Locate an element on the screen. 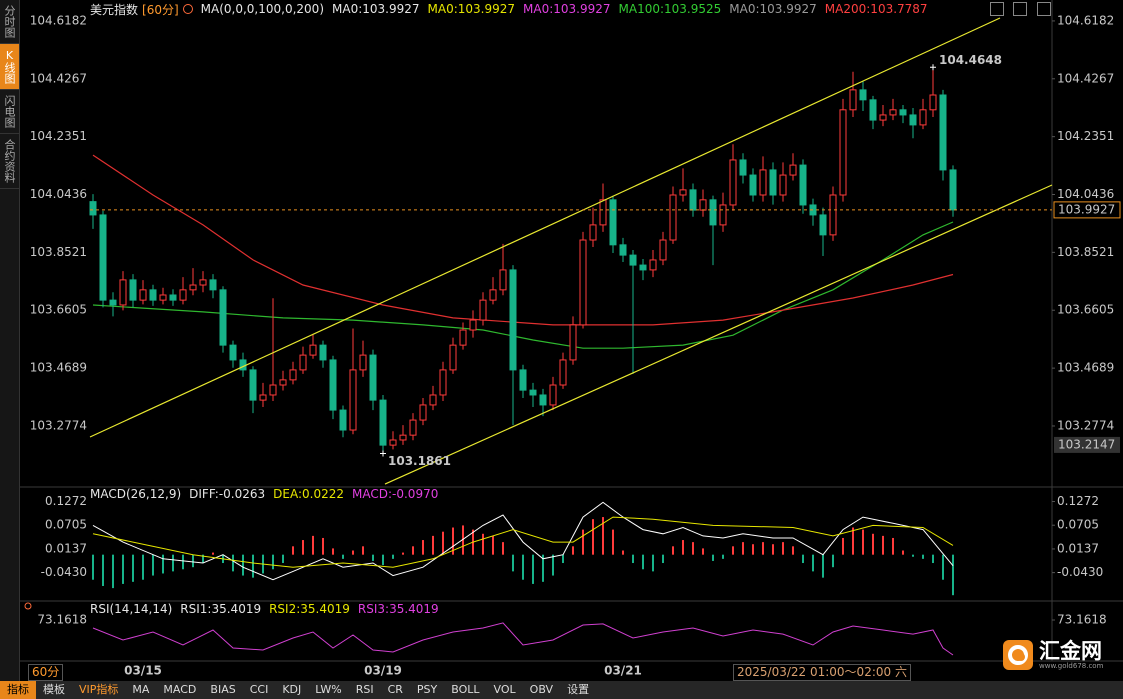 This screenshot has height=699, width=1123. toolbar-item: RSI is located at coordinates (364, 689).